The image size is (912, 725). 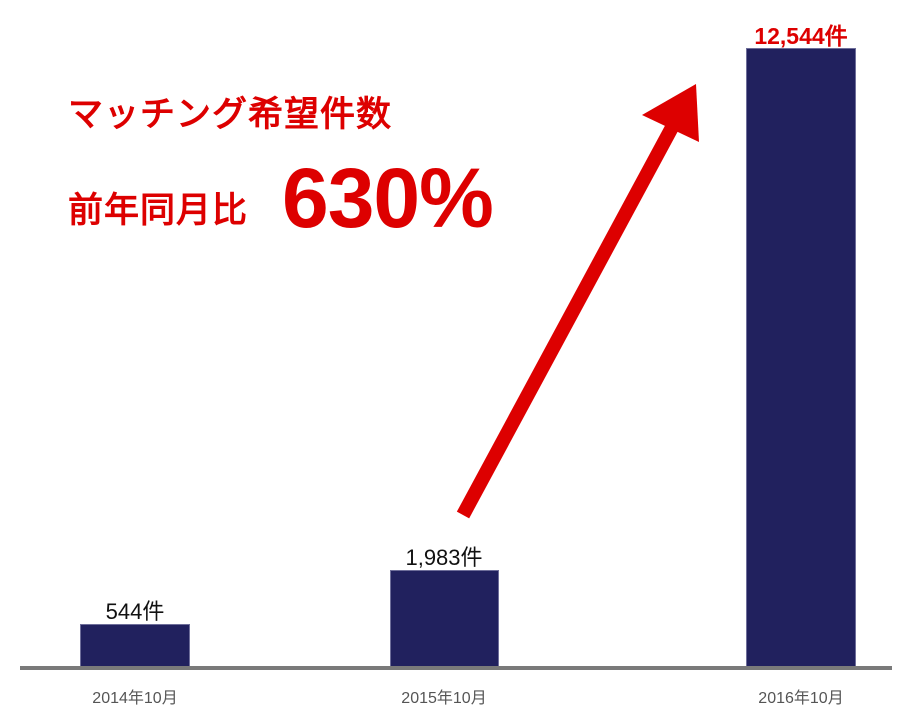 What do you see at coordinates (135, 698) in the screenshot?
I see `x-axis-label: 2014年10月` at bounding box center [135, 698].